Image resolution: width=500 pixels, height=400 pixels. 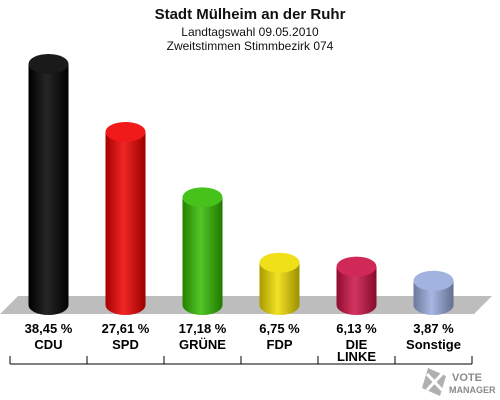 What do you see at coordinates (472, 390) in the screenshot?
I see `logo-manager-text: MANAGER` at bounding box center [472, 390].